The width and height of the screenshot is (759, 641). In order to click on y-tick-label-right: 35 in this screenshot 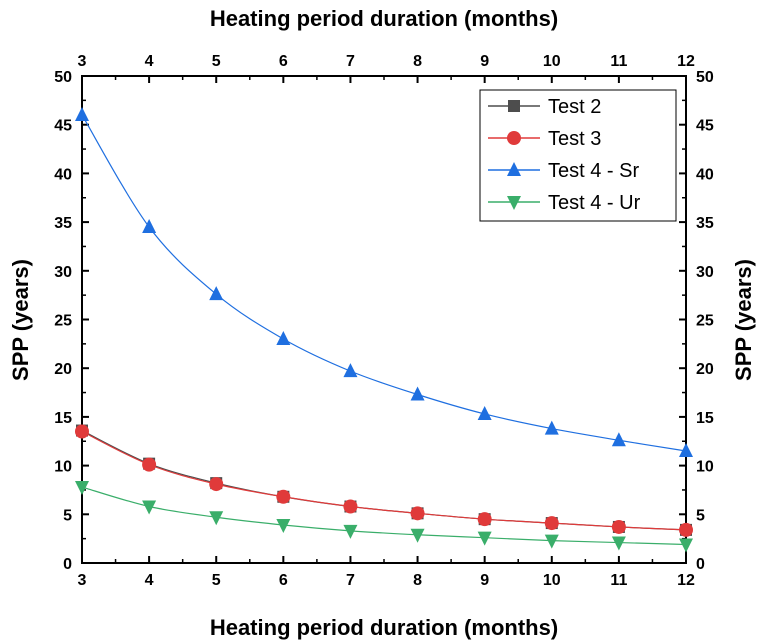, I will do `click(705, 223)`.